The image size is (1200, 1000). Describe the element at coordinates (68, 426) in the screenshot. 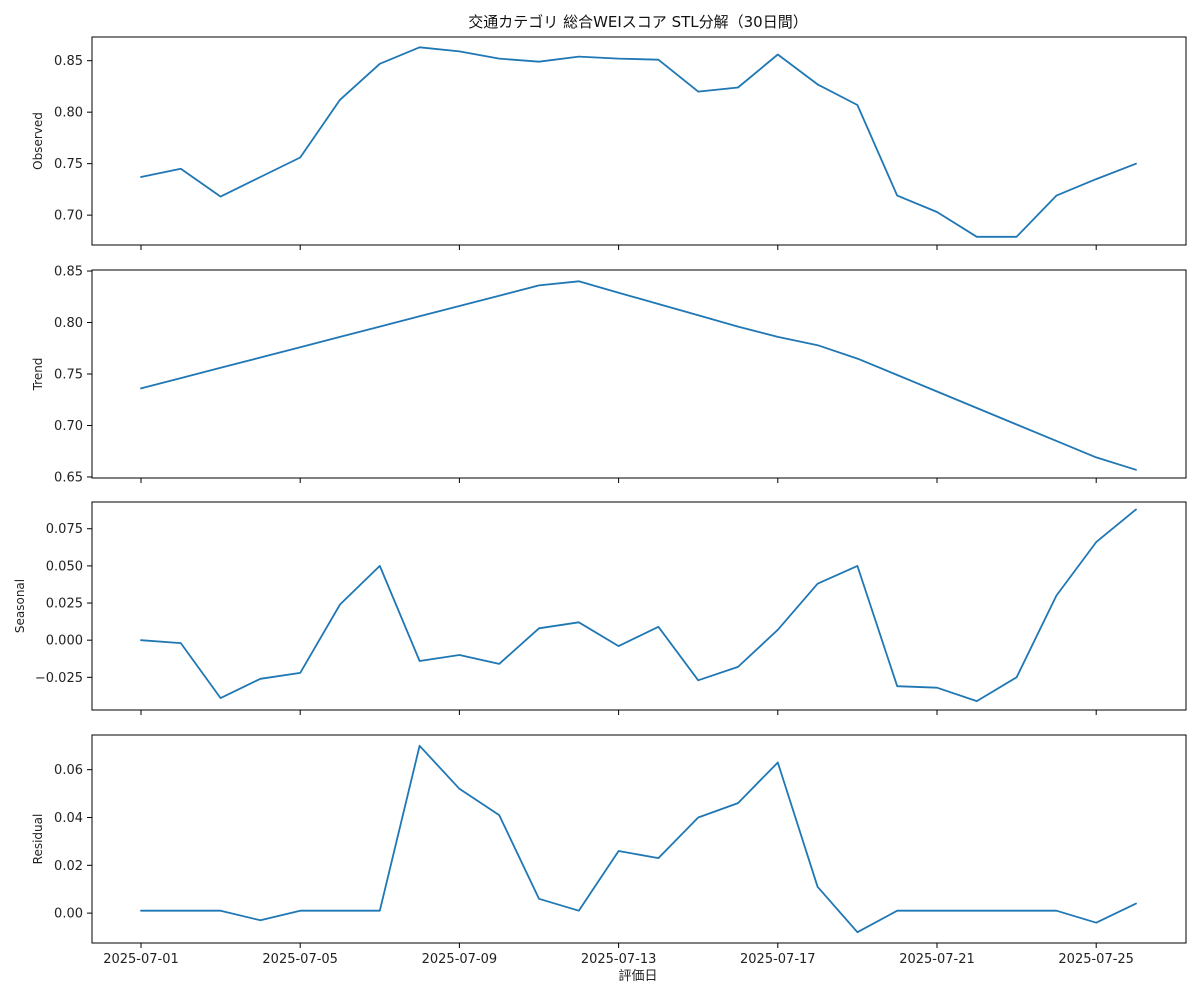

I see `trend-y-tick-label: 0.70` at that location.